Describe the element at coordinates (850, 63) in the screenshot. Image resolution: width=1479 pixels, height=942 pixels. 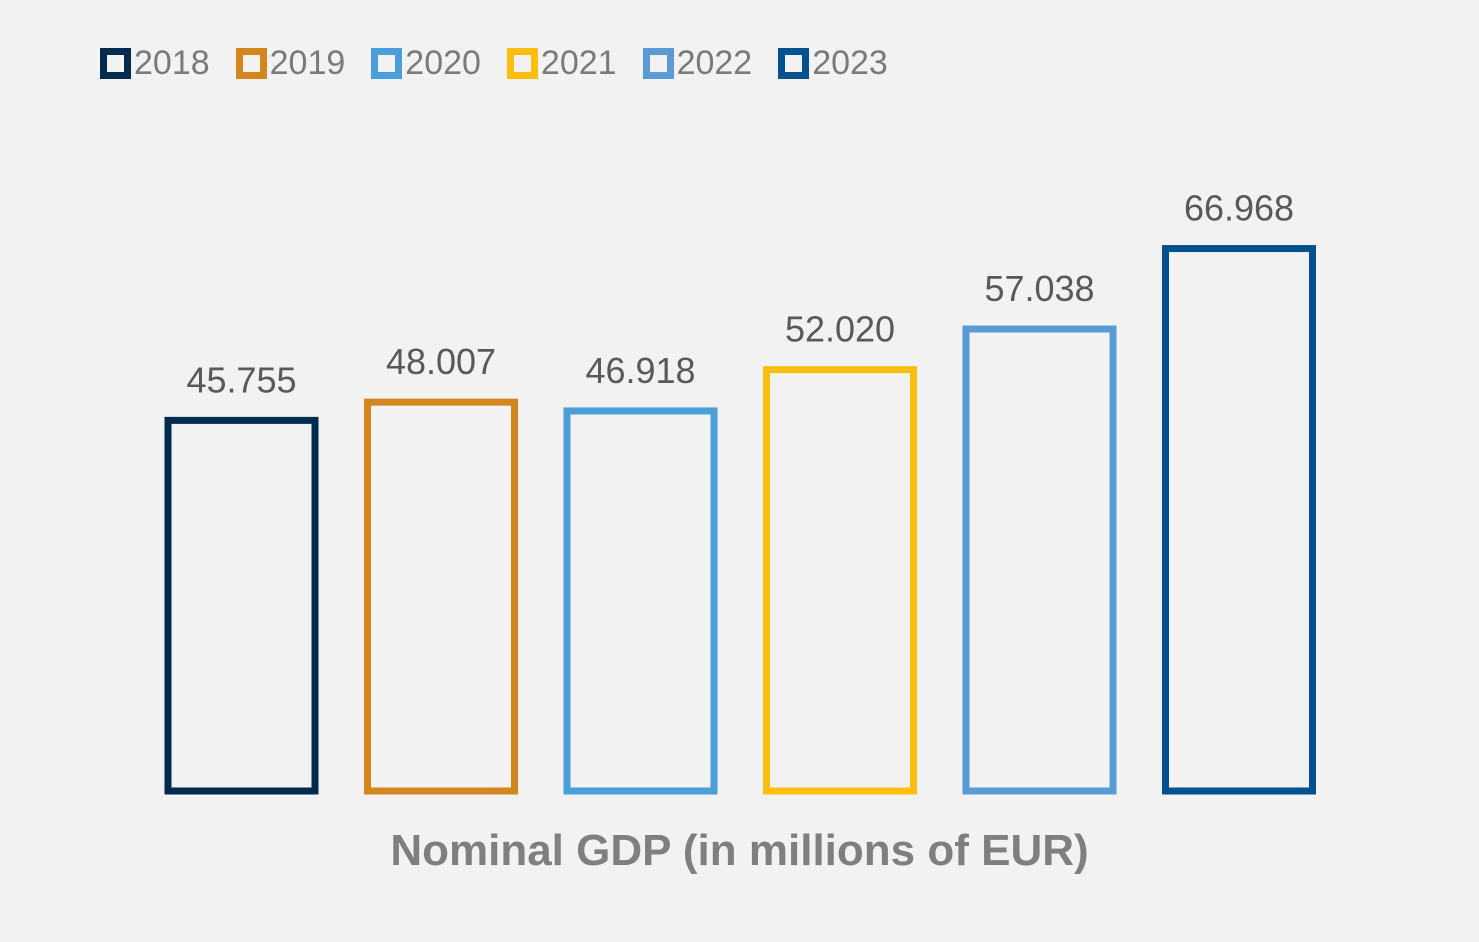
I see `legend-label: 2023` at that location.